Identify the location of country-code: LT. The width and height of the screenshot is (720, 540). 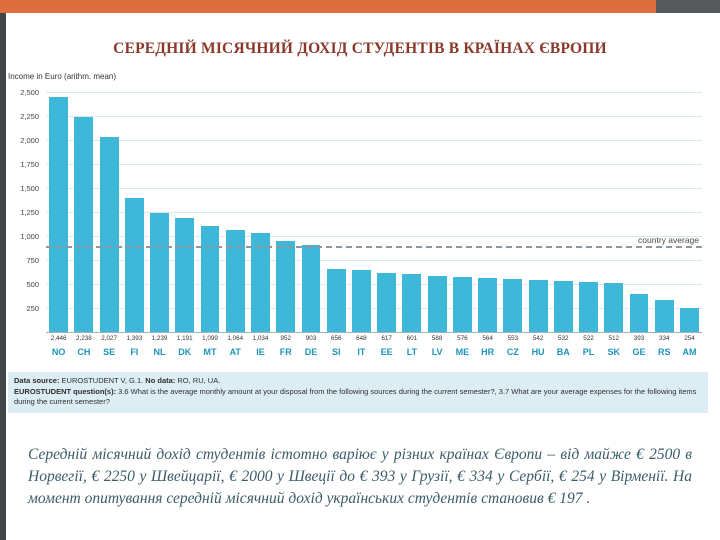
(412, 352).